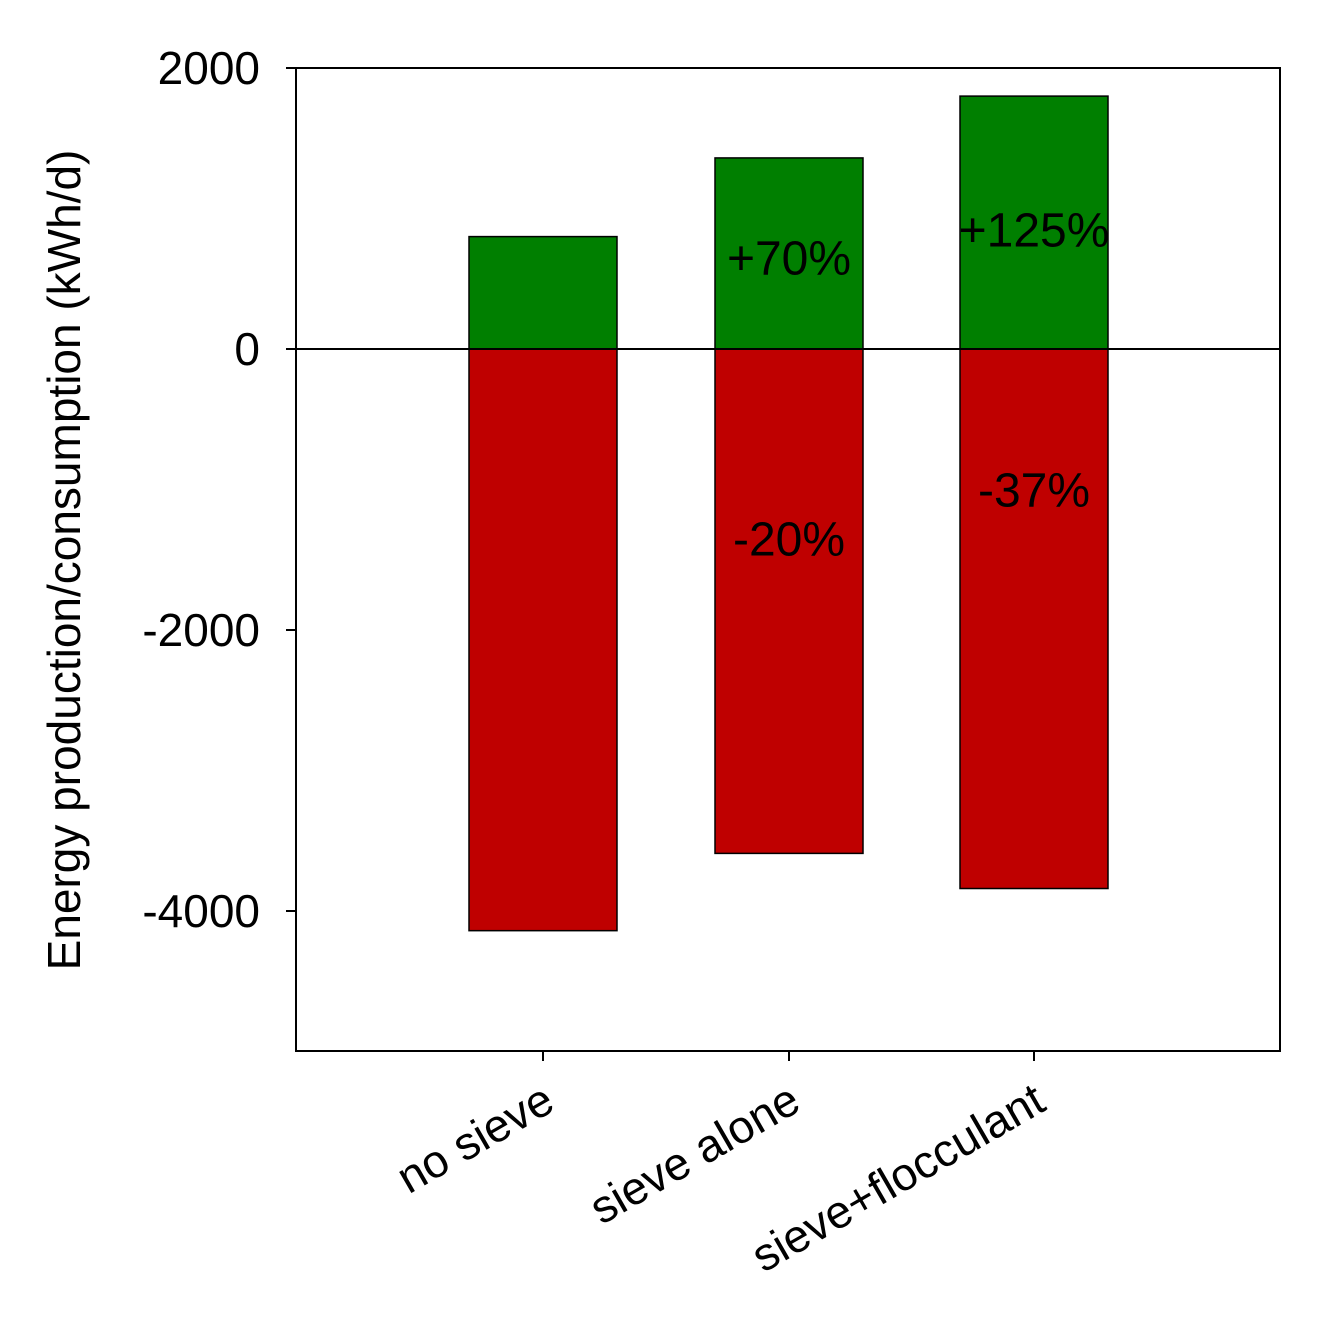  What do you see at coordinates (1034, 231) in the screenshot?
I see `bar-annotation: +125%` at bounding box center [1034, 231].